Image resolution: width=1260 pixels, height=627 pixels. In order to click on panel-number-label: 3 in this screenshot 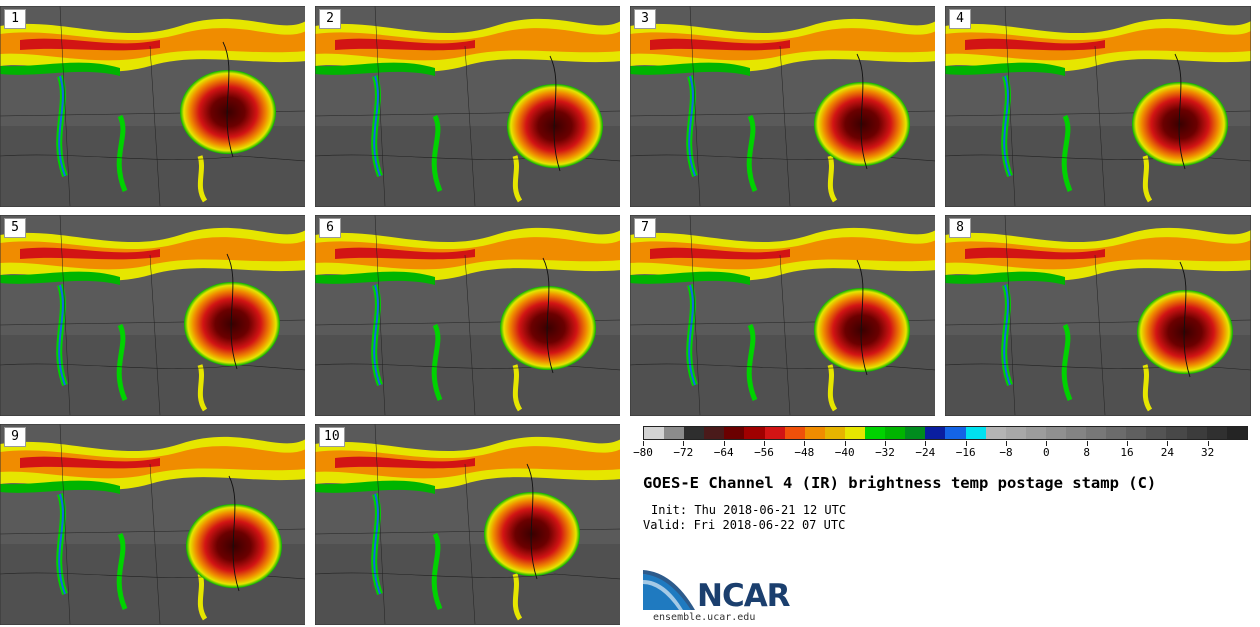, I will do `click(645, 19)`.